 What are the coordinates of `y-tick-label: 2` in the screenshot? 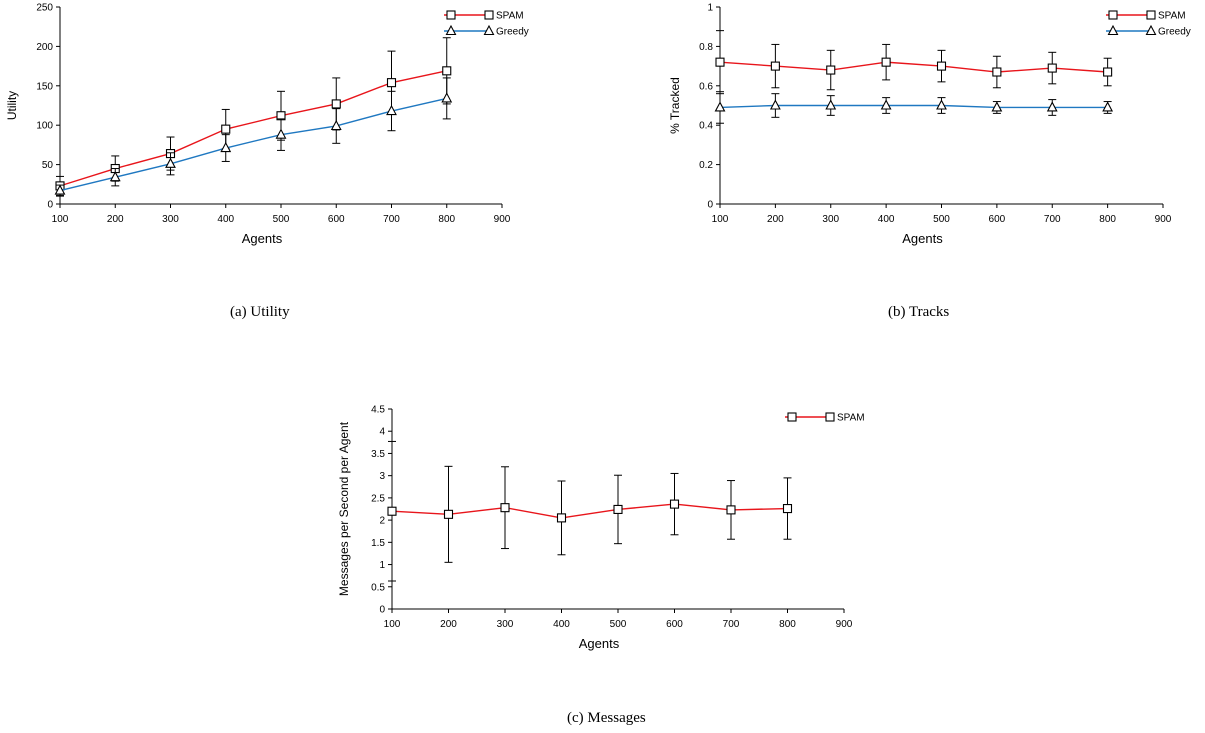 It's located at (382, 521).